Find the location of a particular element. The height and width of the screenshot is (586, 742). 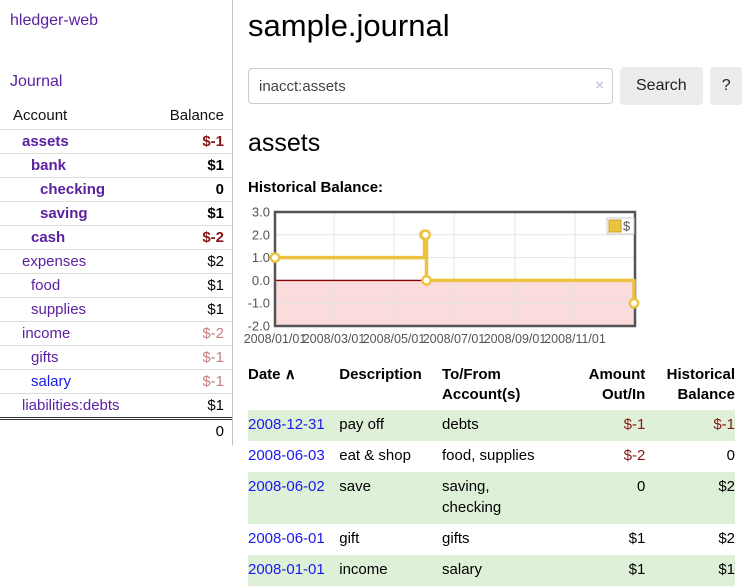

register-balance-cell: $-1 is located at coordinates (724, 424).